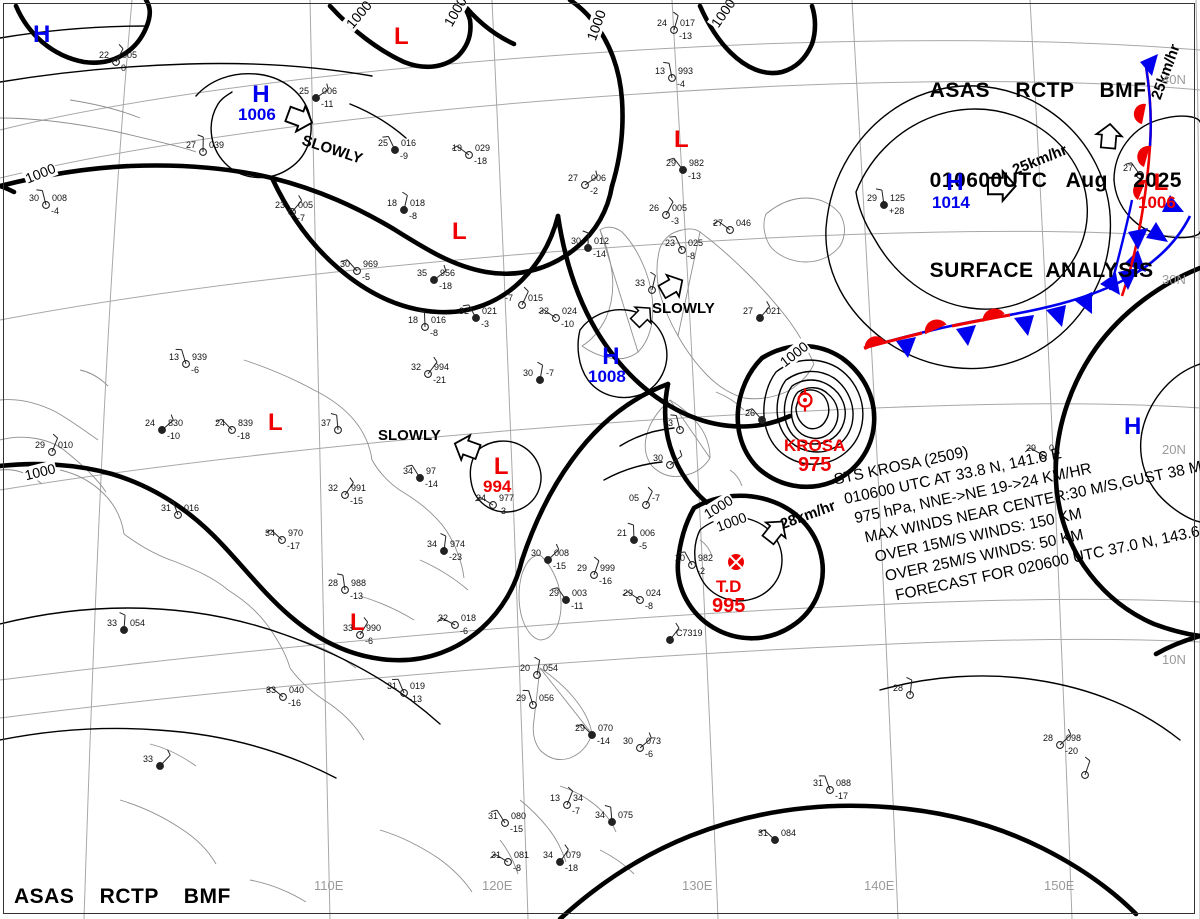  What do you see at coordinates (656, 498) in the screenshot?
I see `station-pressure: -7` at bounding box center [656, 498].